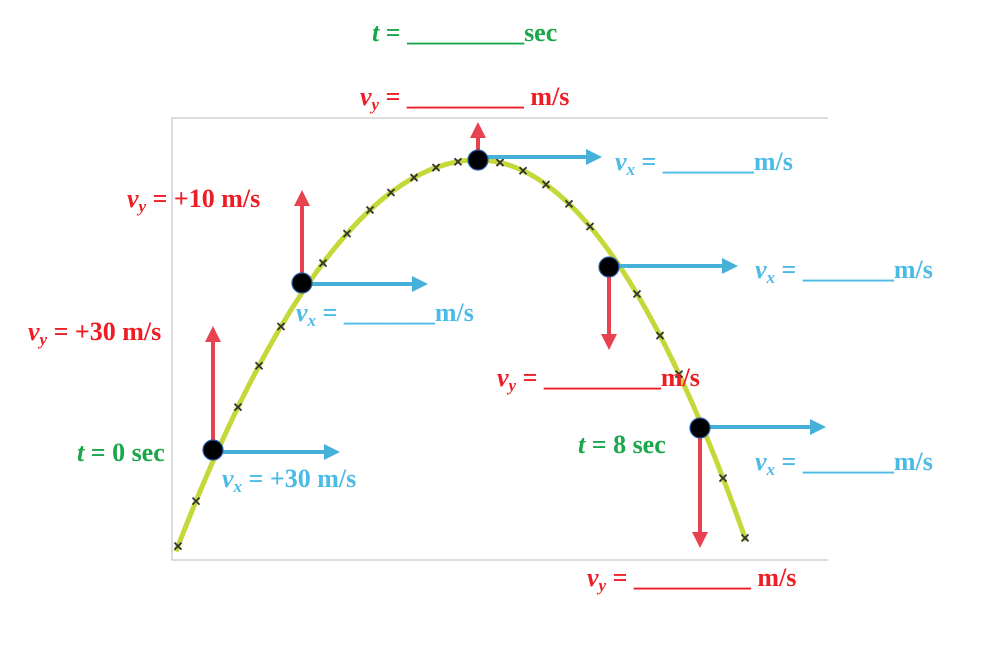  Describe the element at coordinates (194, 200) in the screenshot. I see `vy-plus10-label: vy = +10 m/s` at that location.